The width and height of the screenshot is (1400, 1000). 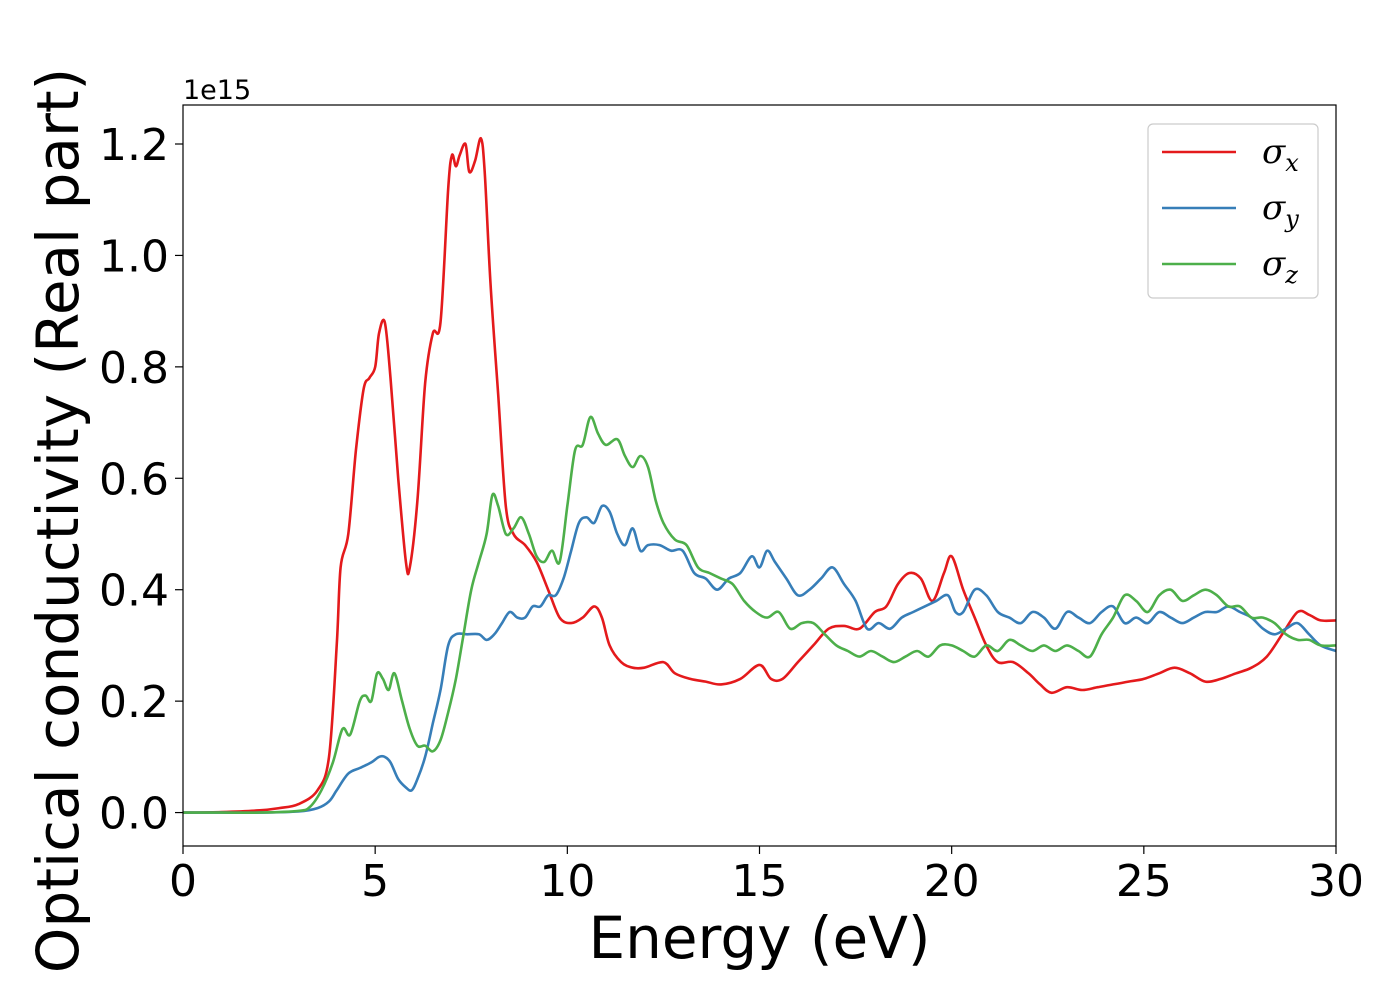 What do you see at coordinates (759, 938) in the screenshot?
I see `x-axis-title: Energy (eV)` at bounding box center [759, 938].